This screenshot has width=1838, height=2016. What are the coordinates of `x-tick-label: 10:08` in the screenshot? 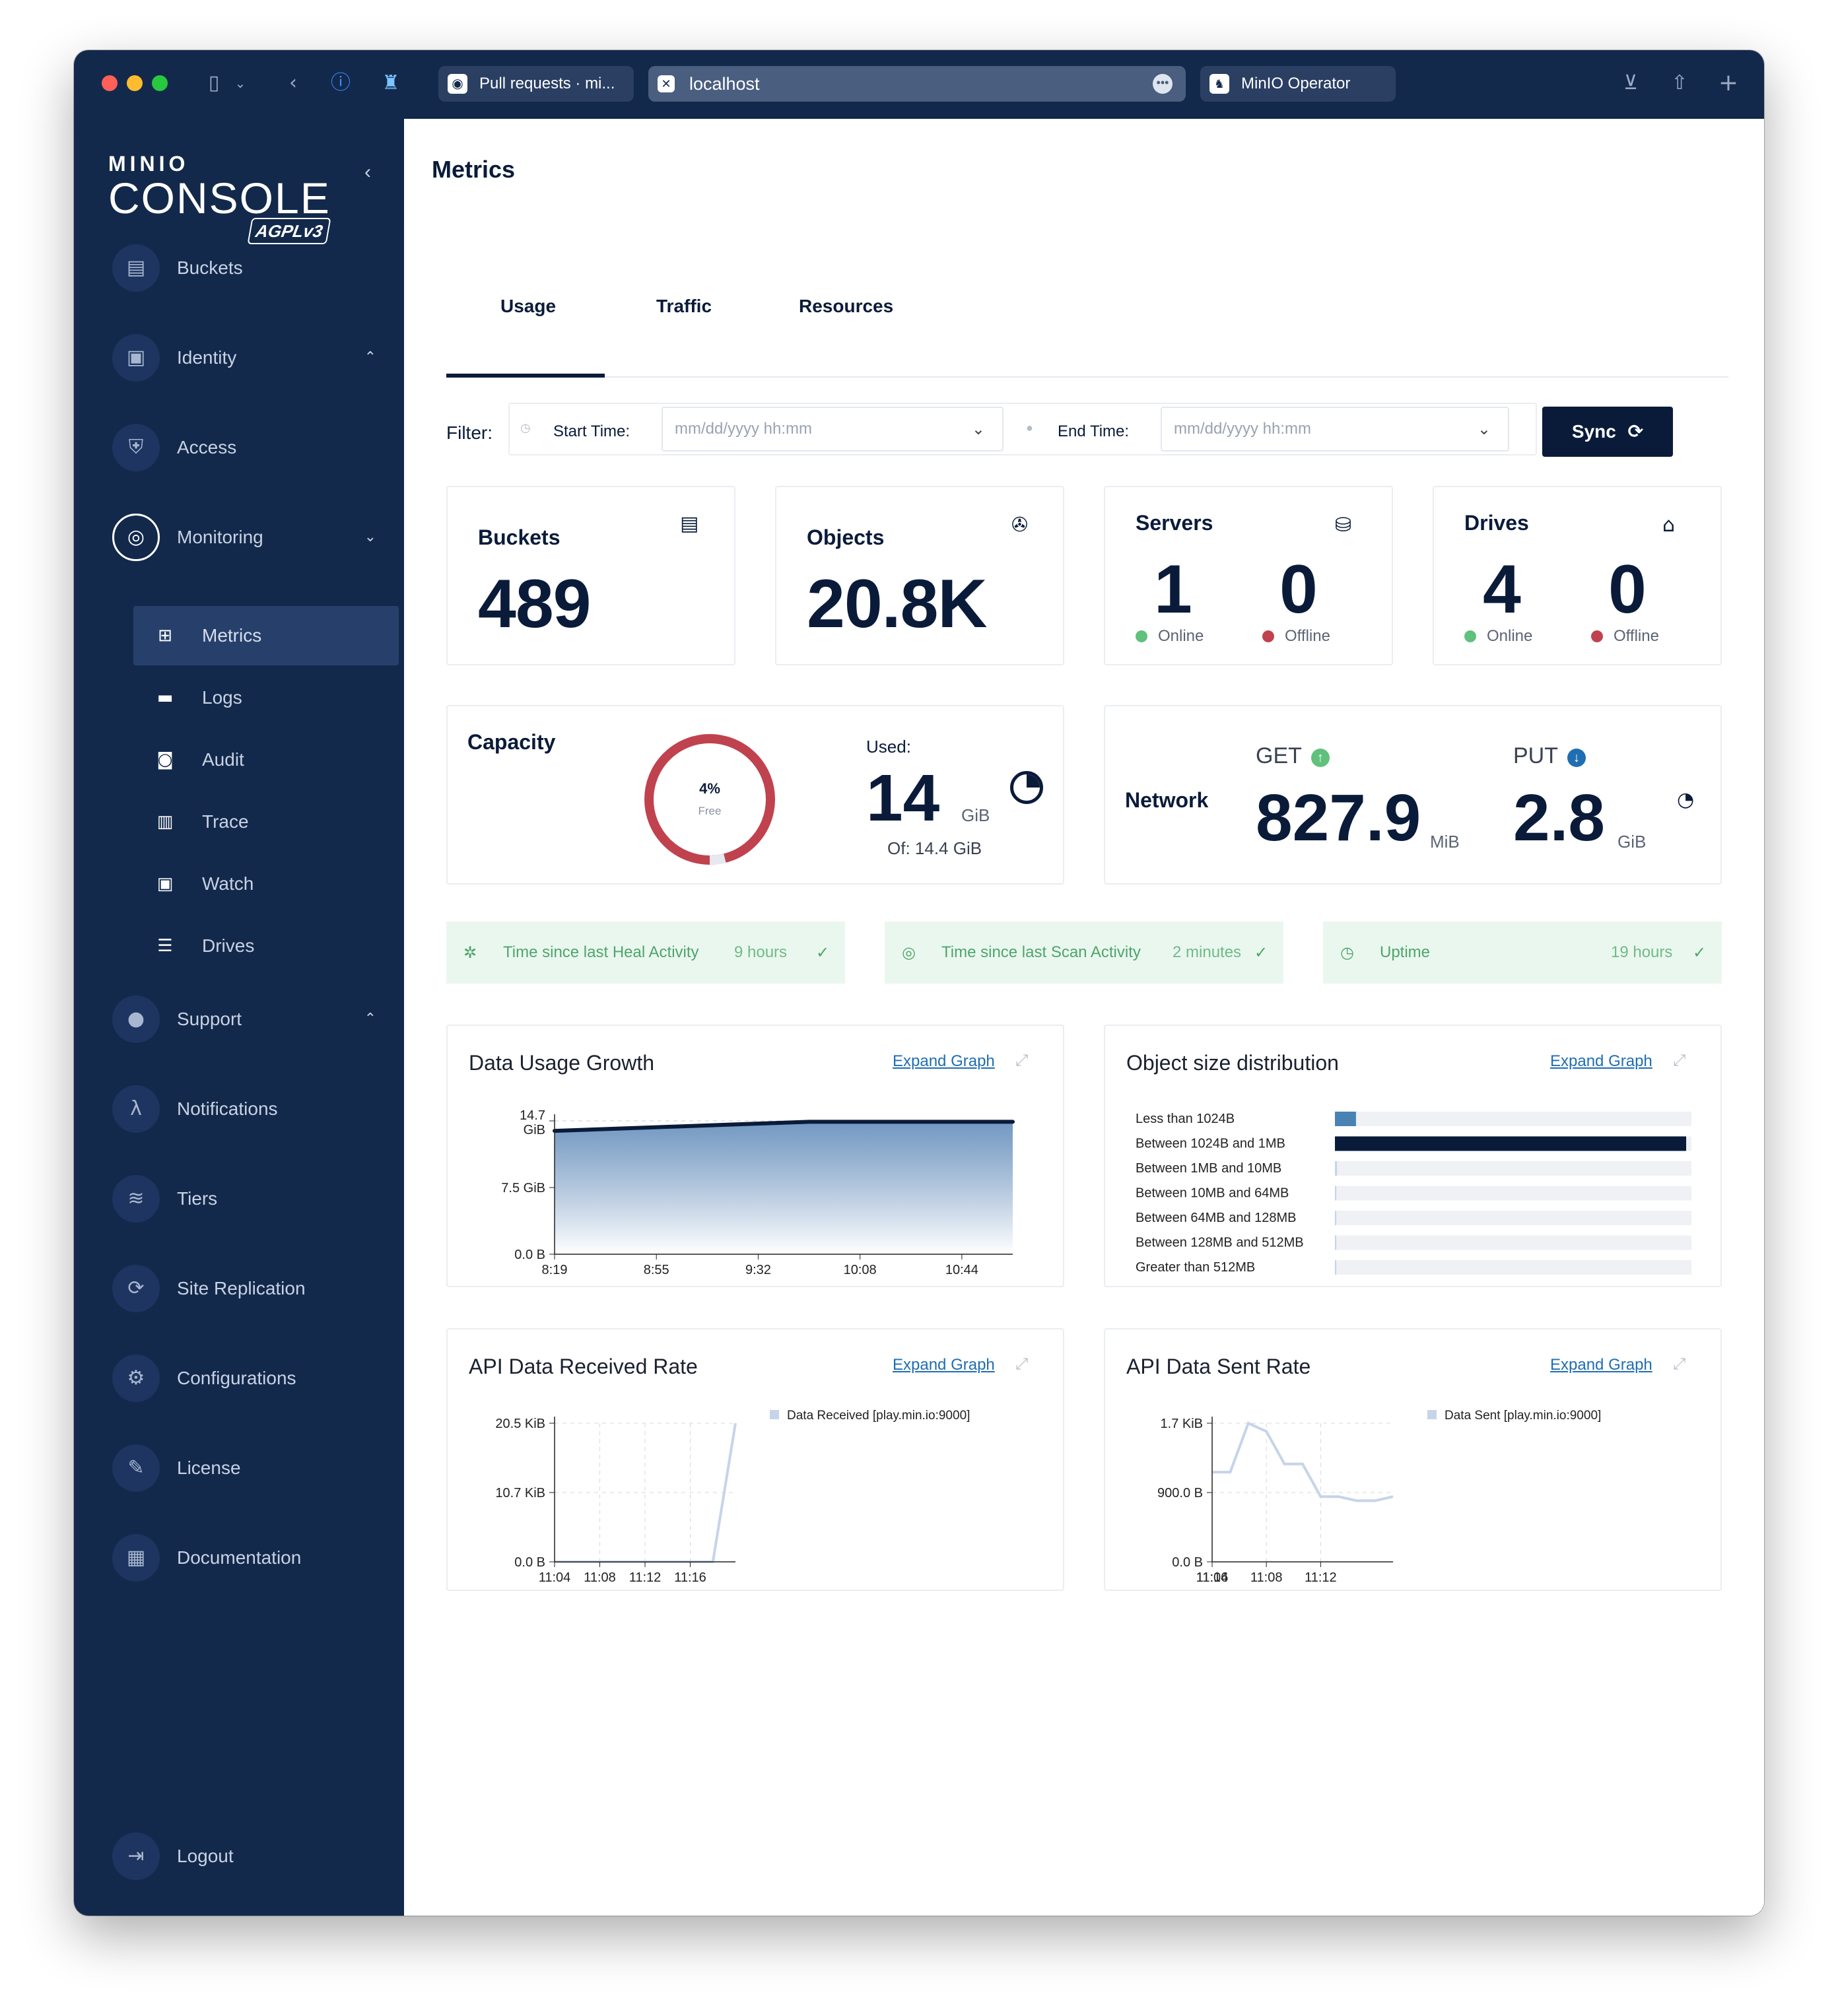 It's located at (860, 1270).